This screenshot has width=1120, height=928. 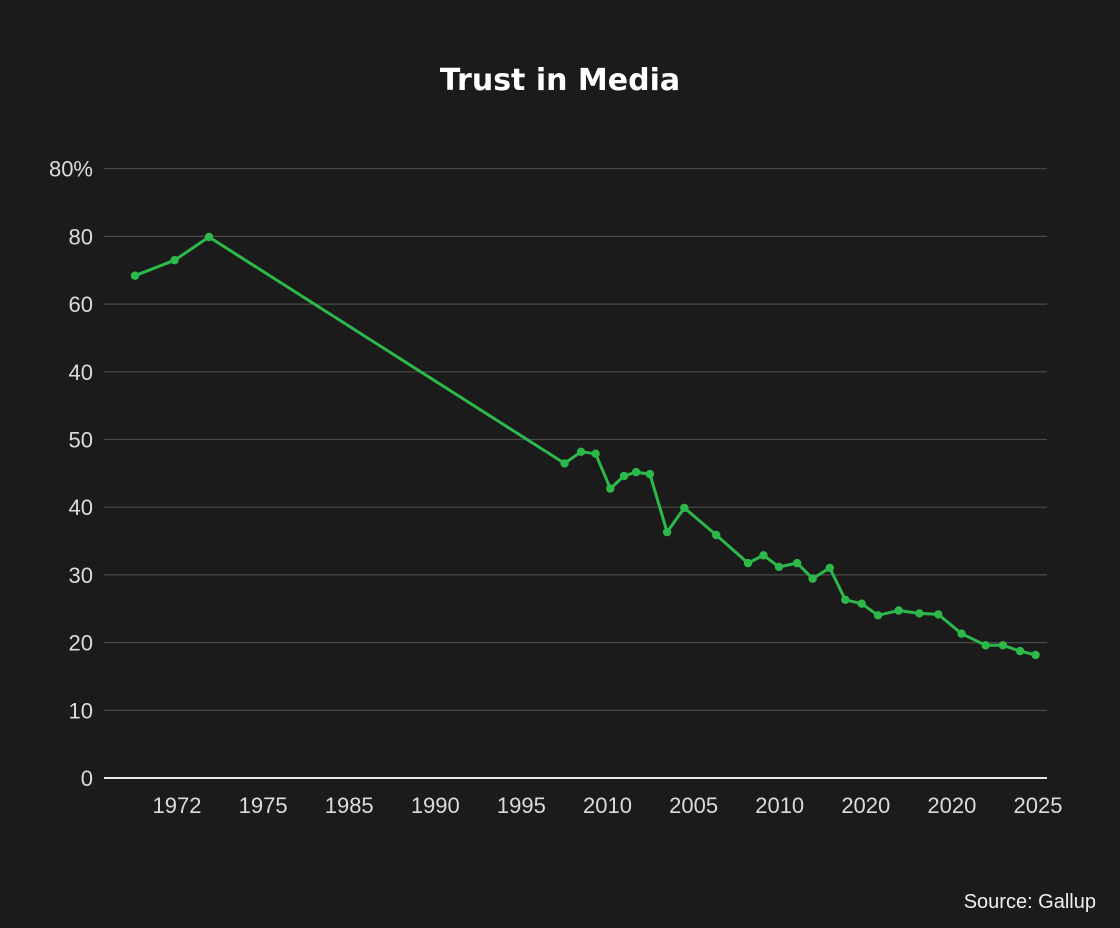 What do you see at coordinates (349, 805) in the screenshot?
I see `x-tick-label: 1985` at bounding box center [349, 805].